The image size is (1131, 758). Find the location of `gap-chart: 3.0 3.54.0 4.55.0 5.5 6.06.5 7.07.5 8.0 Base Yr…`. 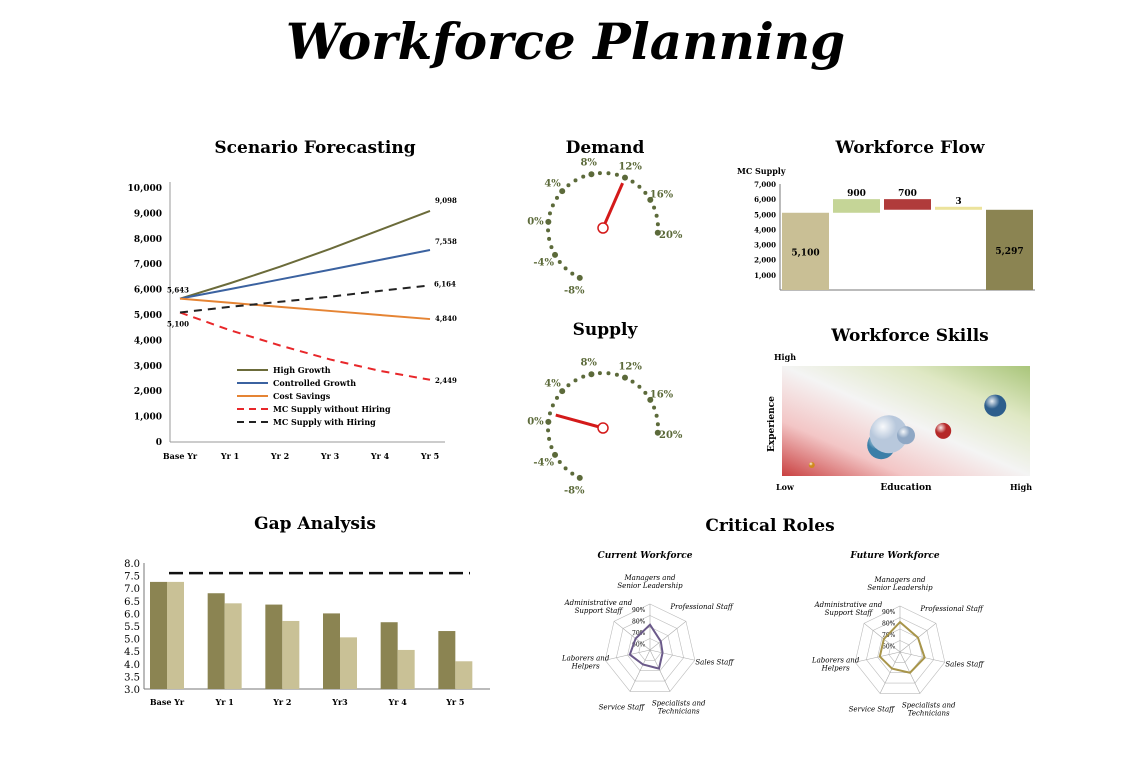

gap-chart: 3.0 3.54.0 4.55.0 5.5 6.06.5 7.07.5 8.0 Base Yr… is located at coordinates (307, 633).